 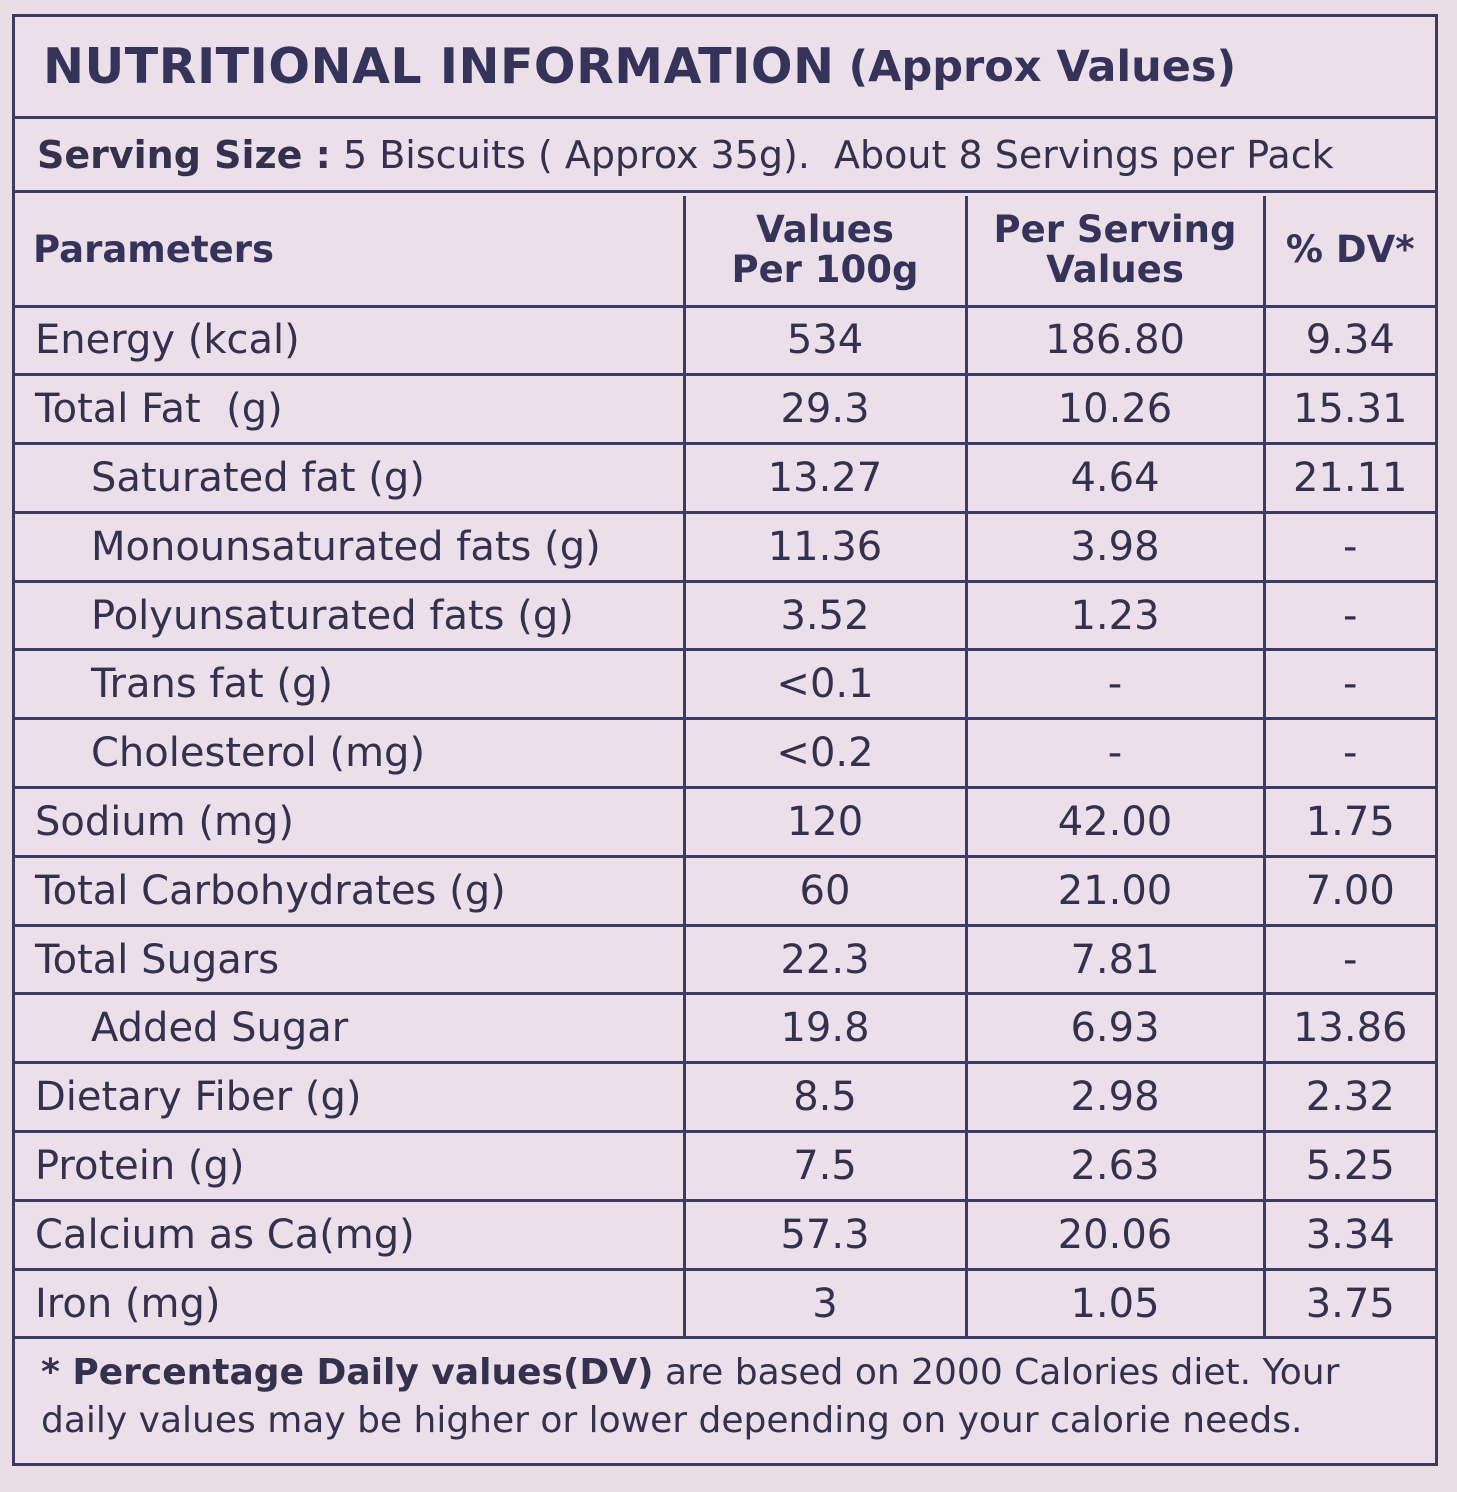 What do you see at coordinates (350, 754) in the screenshot?
I see `cell-parameter: Cholesterol (mg)` at bounding box center [350, 754].